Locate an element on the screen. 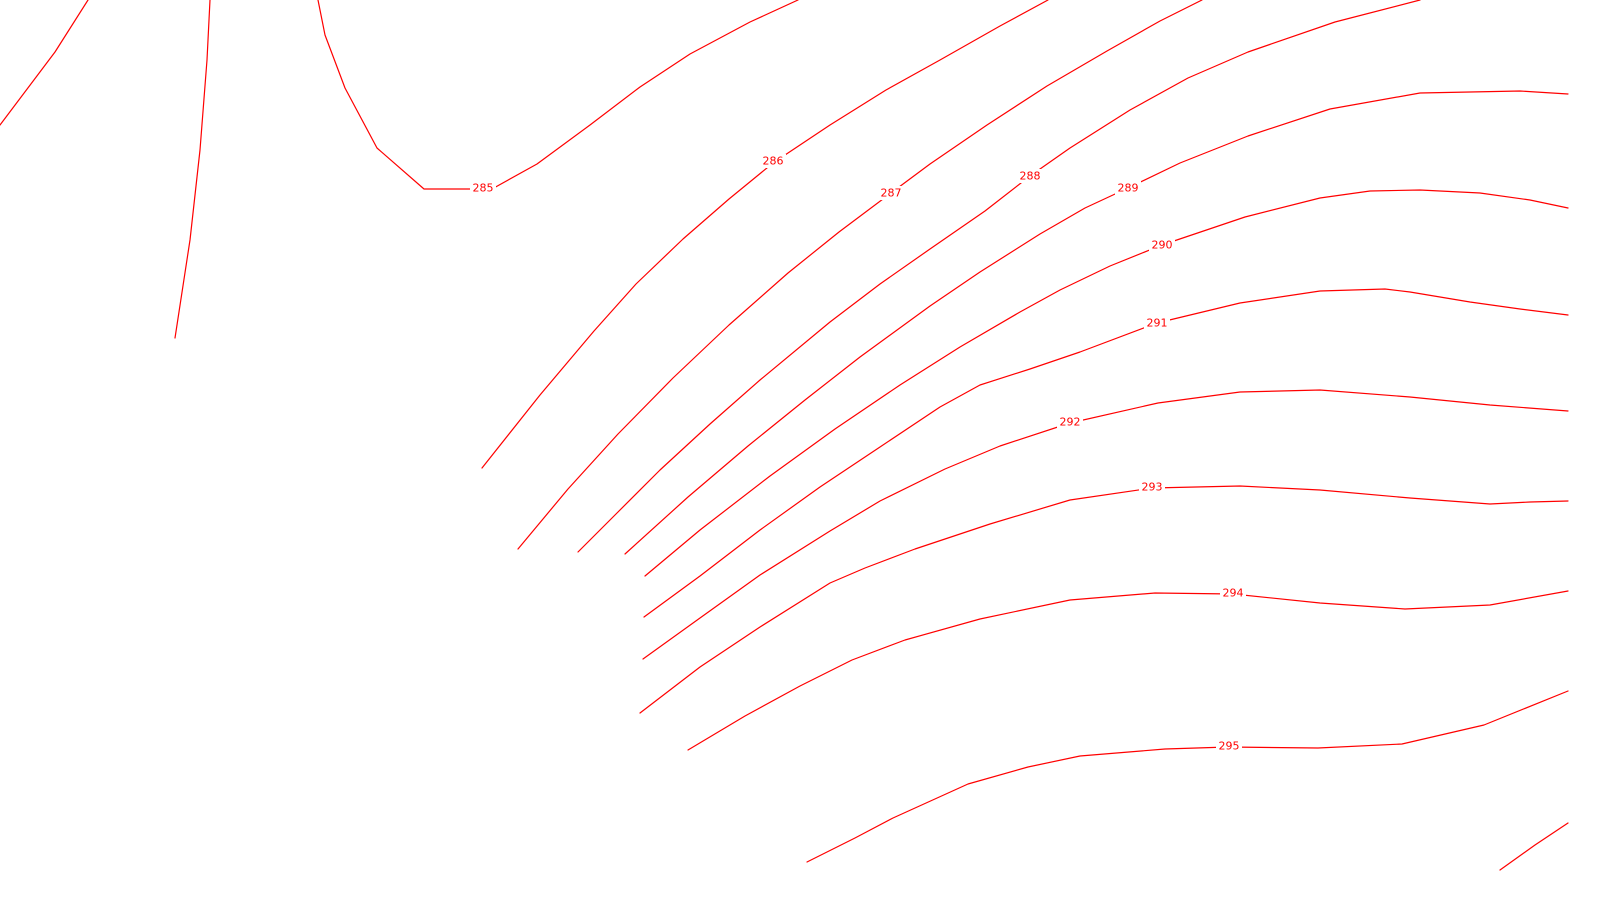 The image size is (1600, 900). contour-label-287: 287 is located at coordinates (891, 193).